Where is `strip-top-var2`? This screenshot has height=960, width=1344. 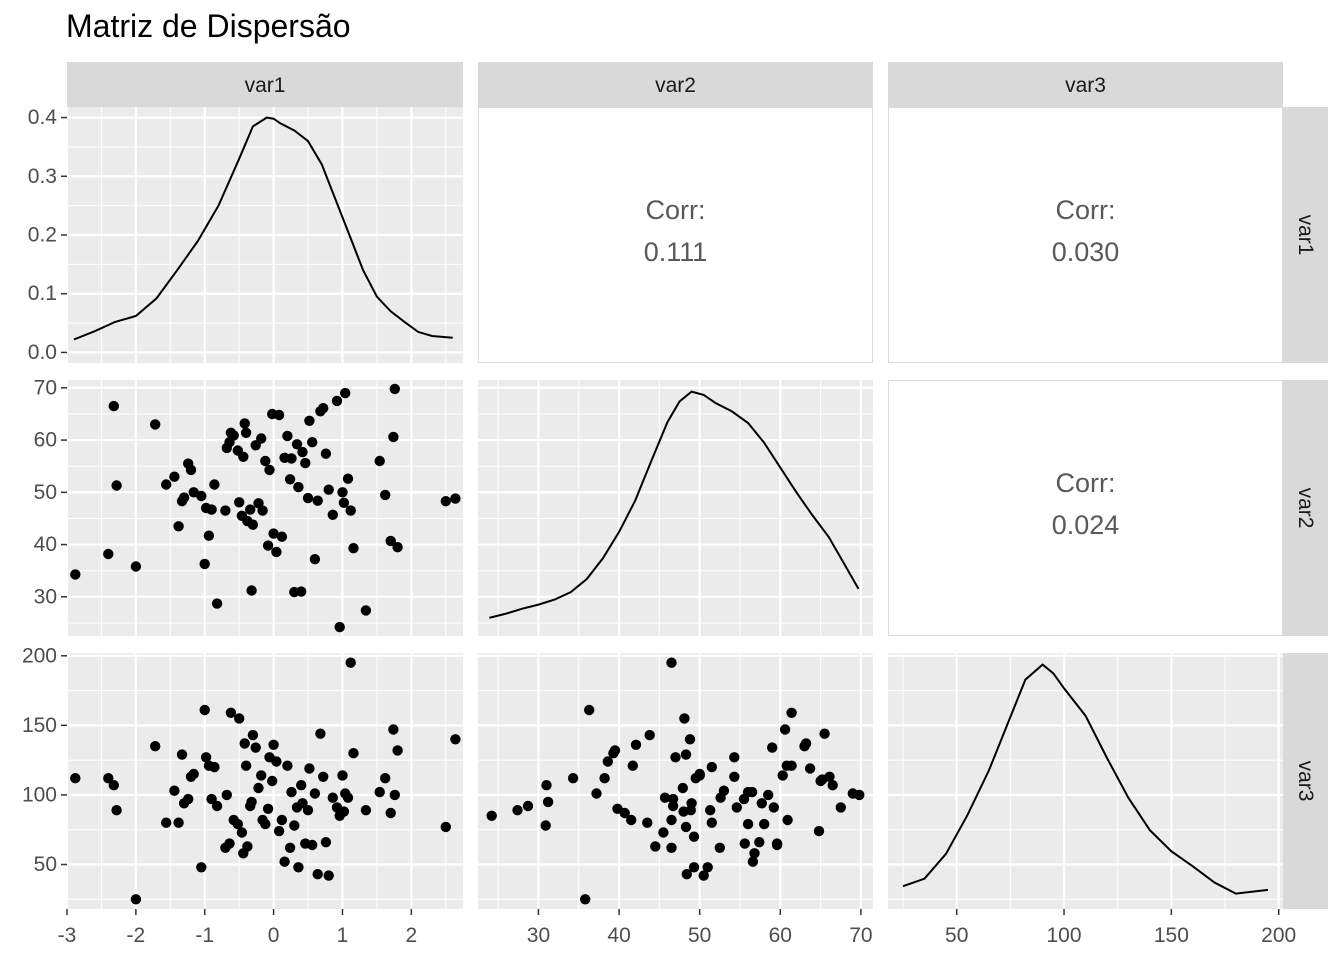
strip-top-var2 is located at coordinates (675, 84).